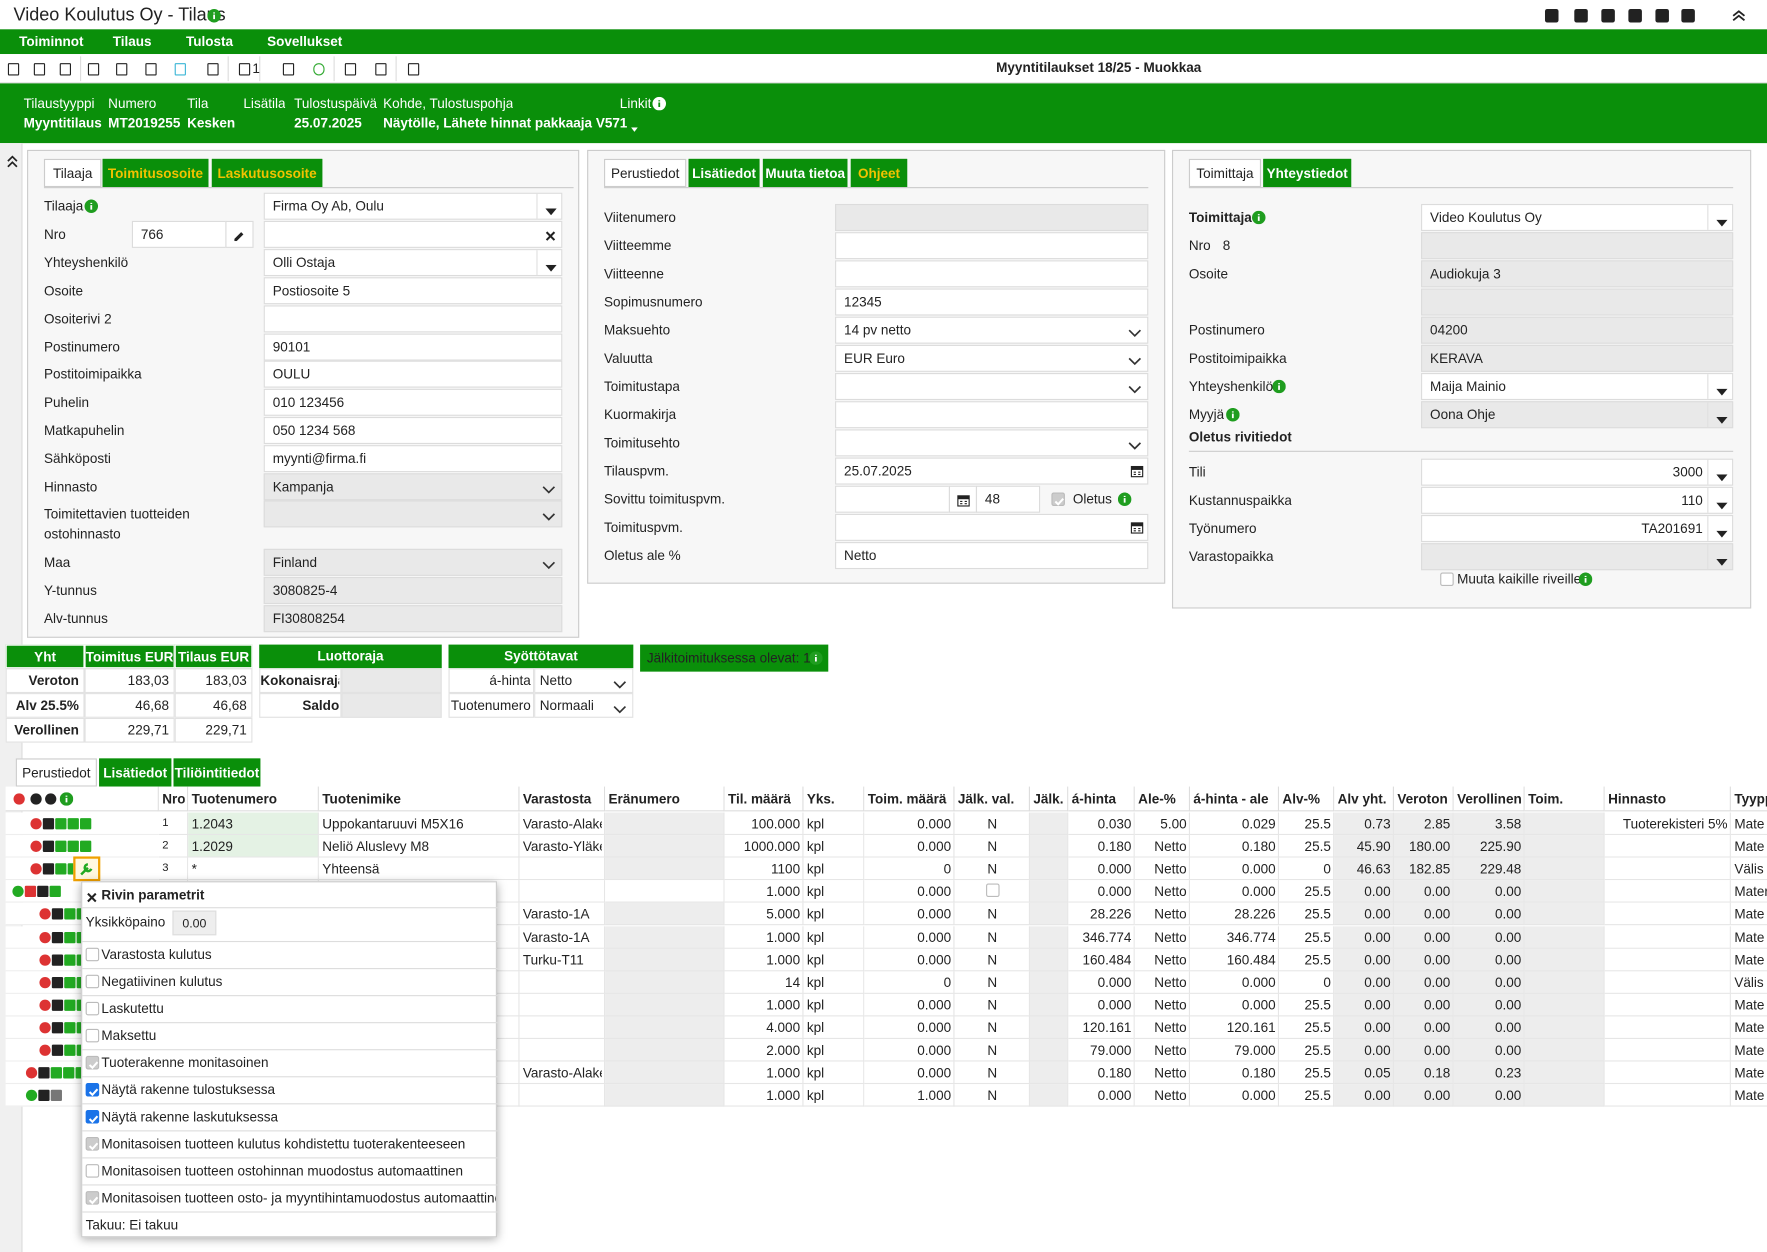  What do you see at coordinates (992, 302) in the screenshot?
I see `input-field: 12345` at bounding box center [992, 302].